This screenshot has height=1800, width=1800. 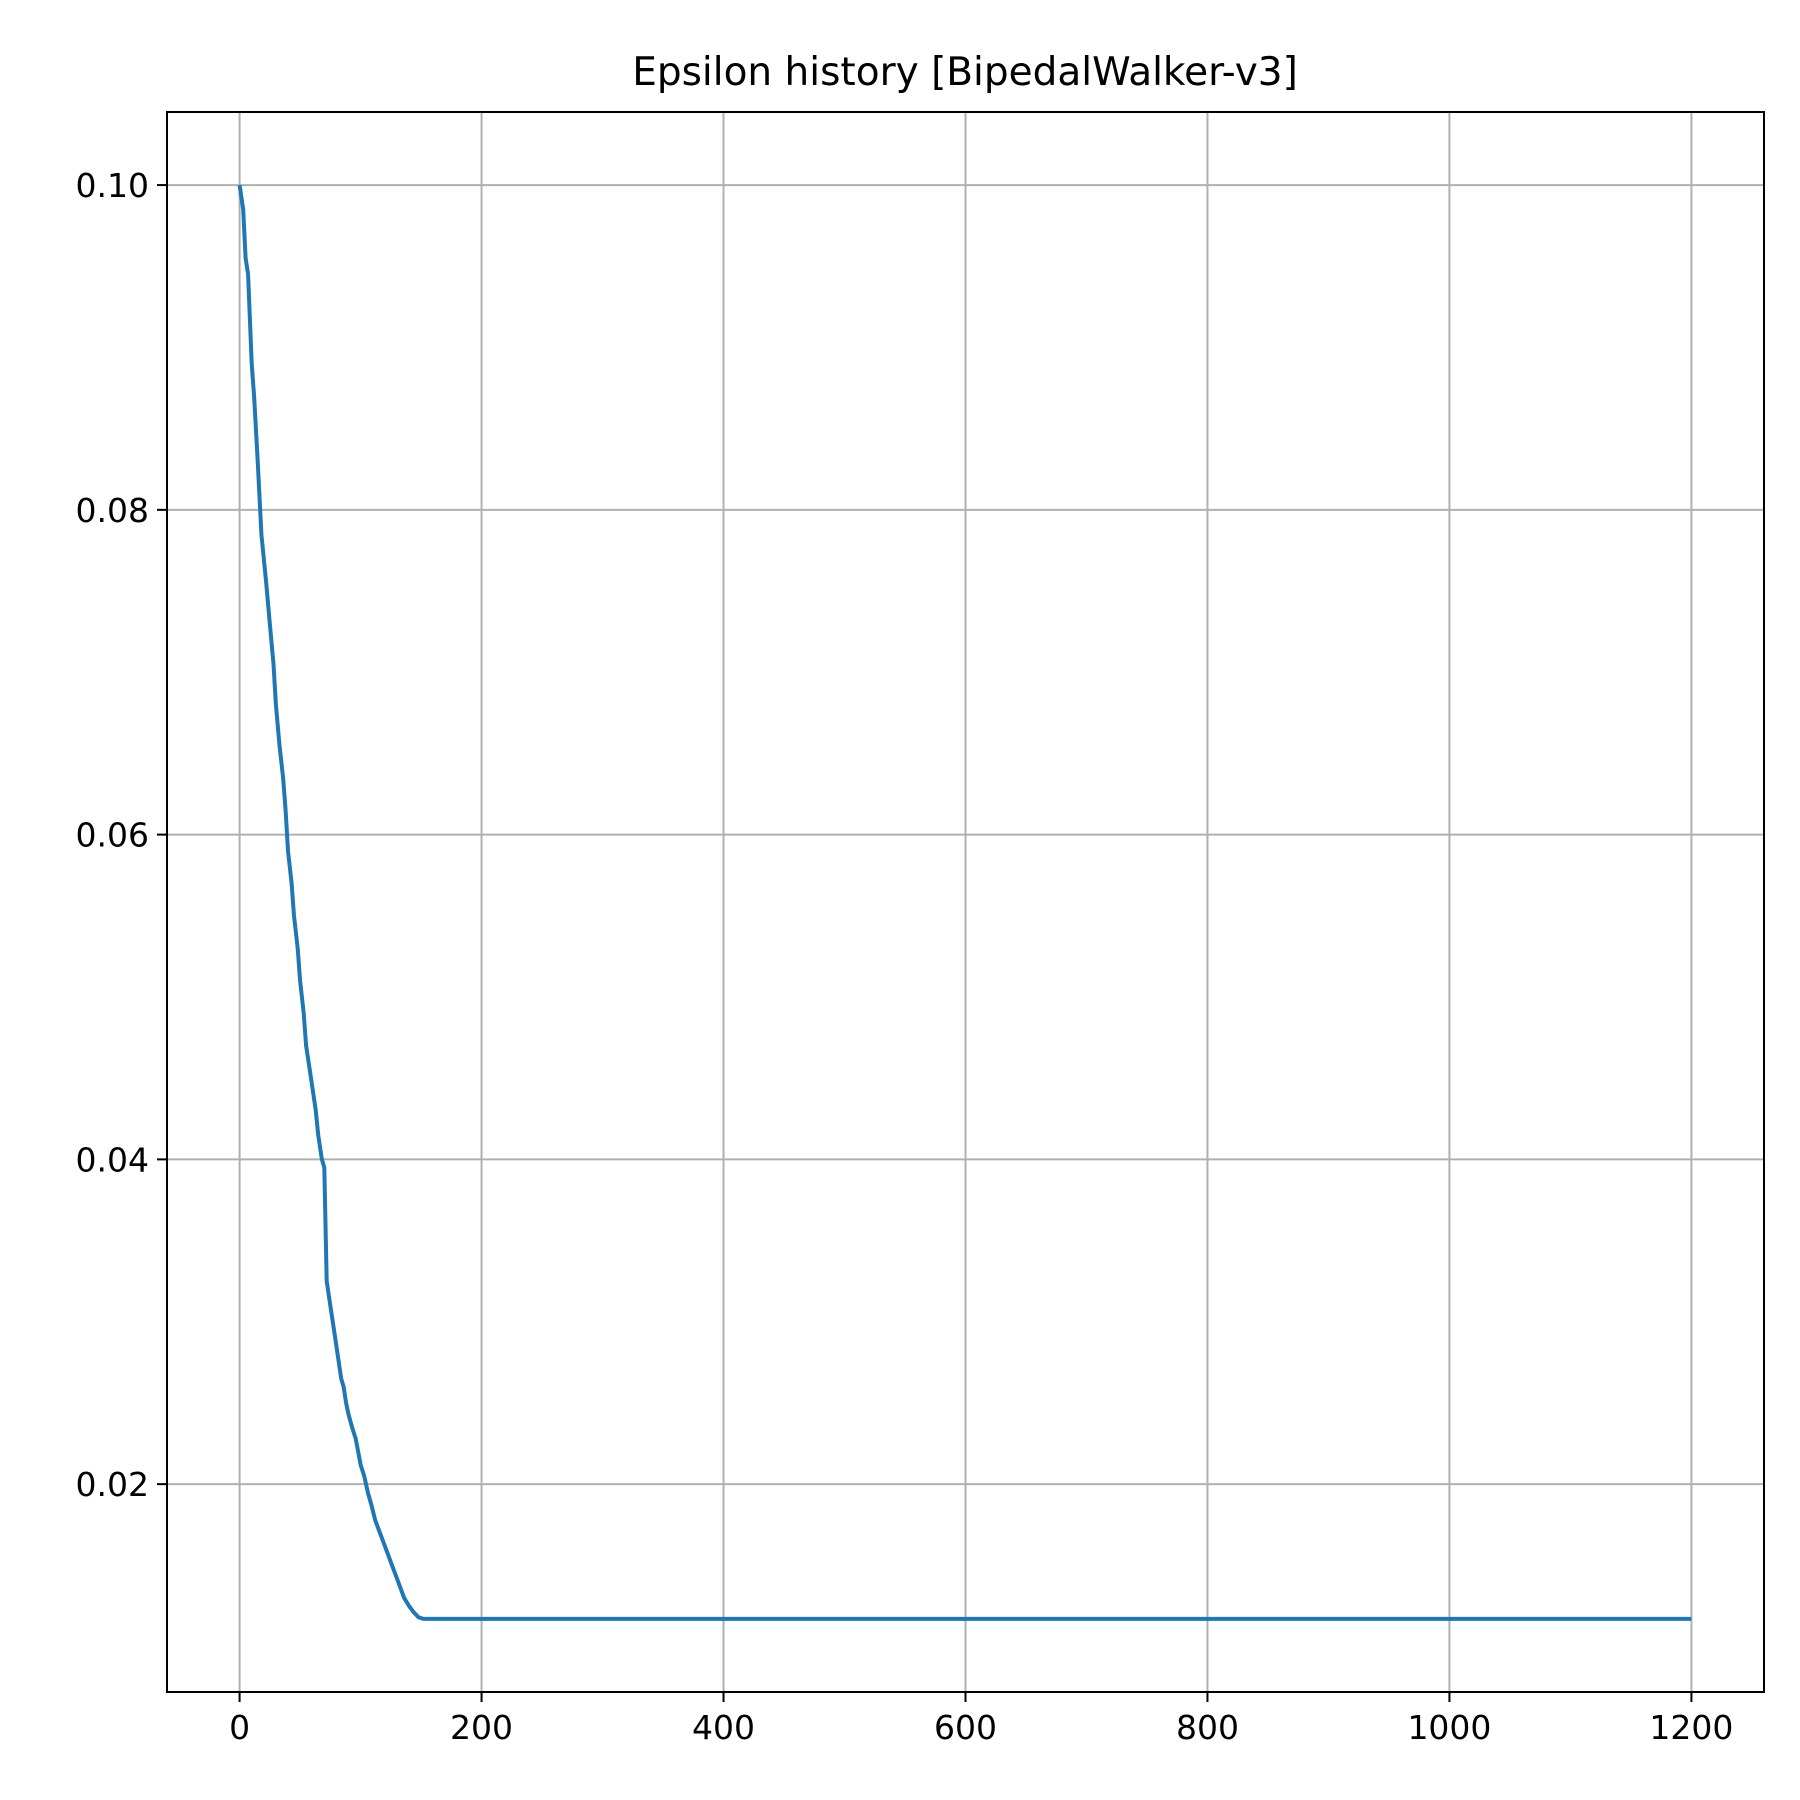 I want to click on x-tick-label: 800, so click(x=1207, y=1727).